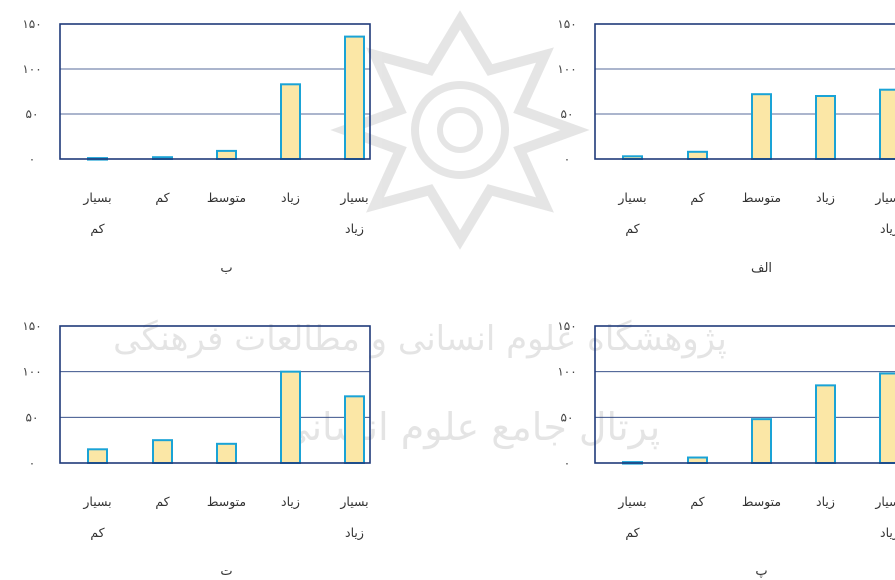 Image resolution: width=895 pixels, height=580 pixels. I want to click on panel-label: ب, so click(226, 268).